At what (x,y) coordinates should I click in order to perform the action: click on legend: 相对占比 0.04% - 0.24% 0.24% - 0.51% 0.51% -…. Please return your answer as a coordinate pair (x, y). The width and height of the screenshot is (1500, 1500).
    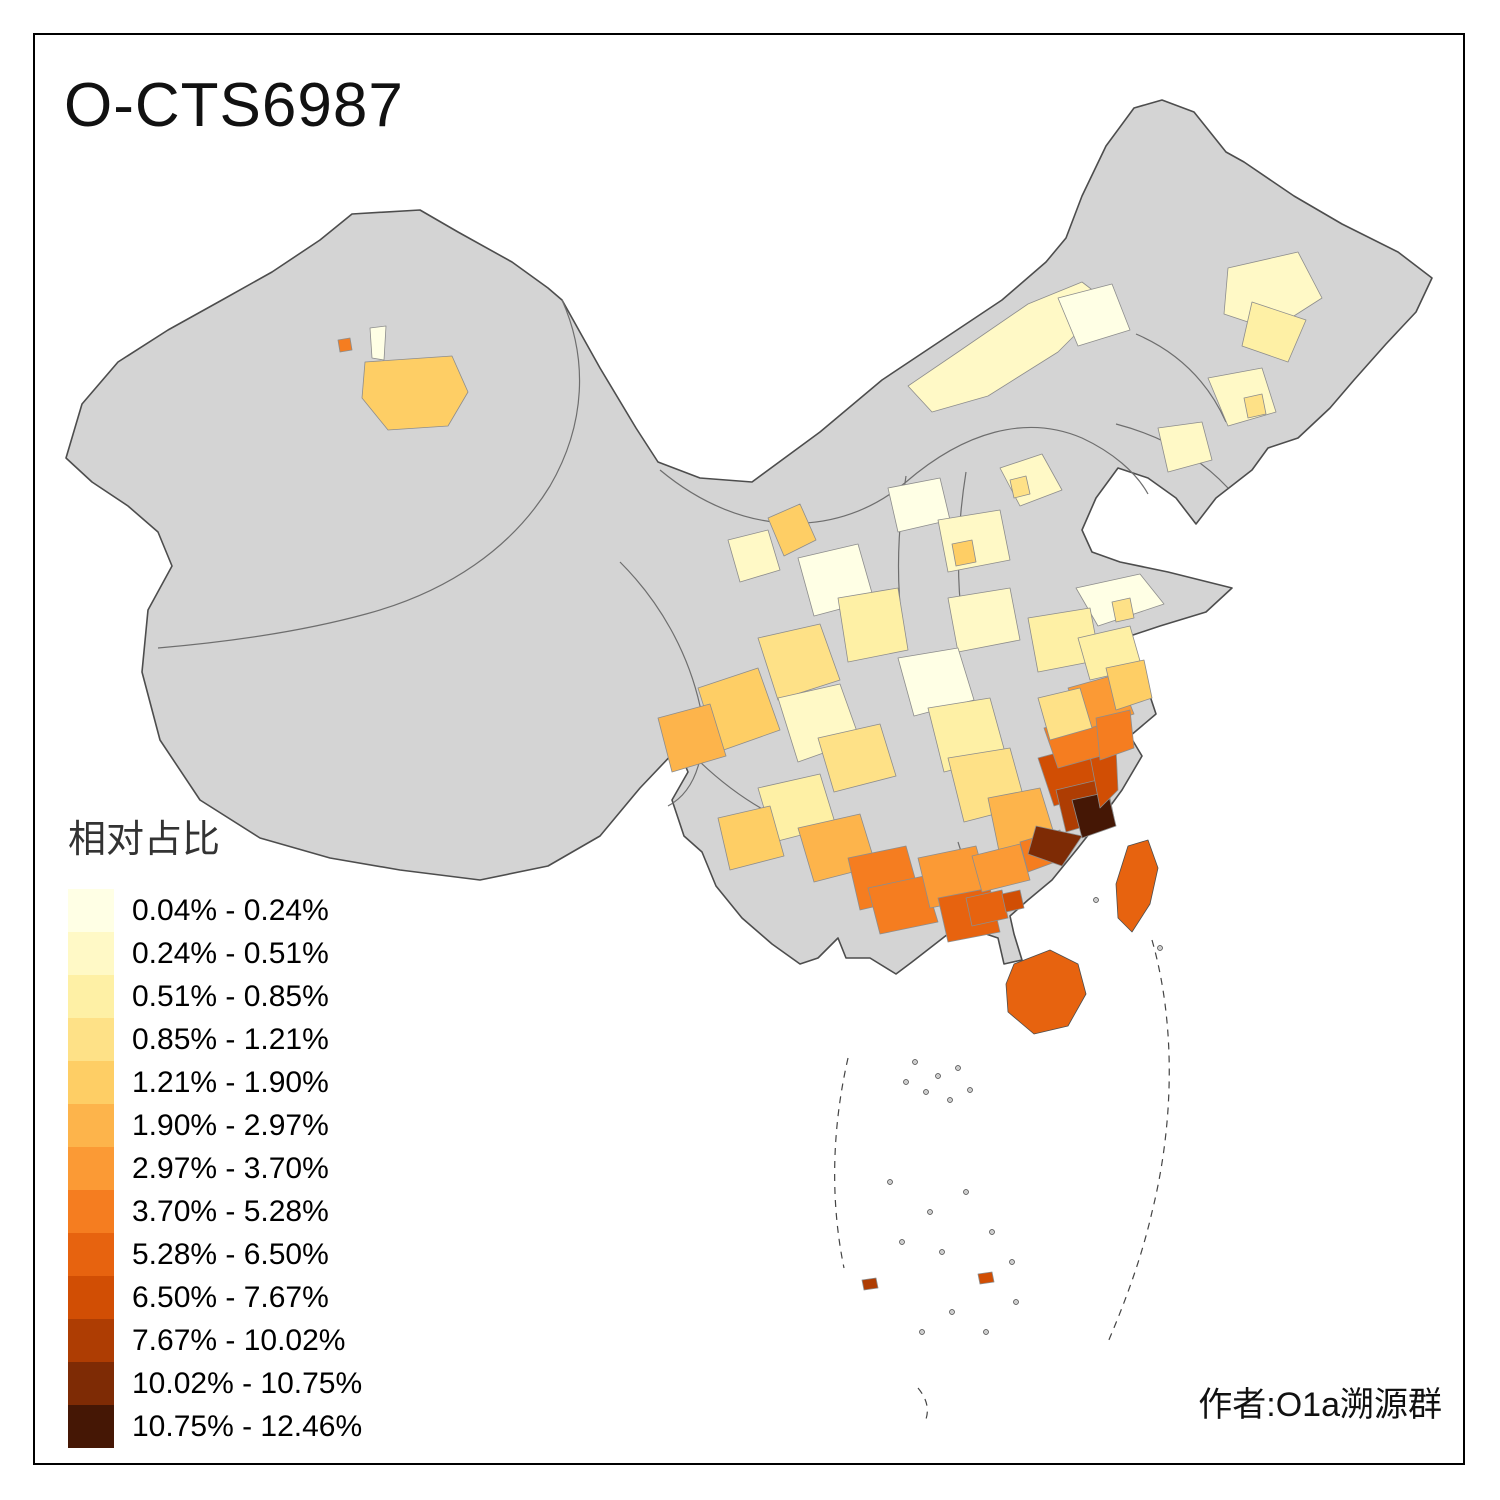
    Looking at the image, I should click on (215, 1128).